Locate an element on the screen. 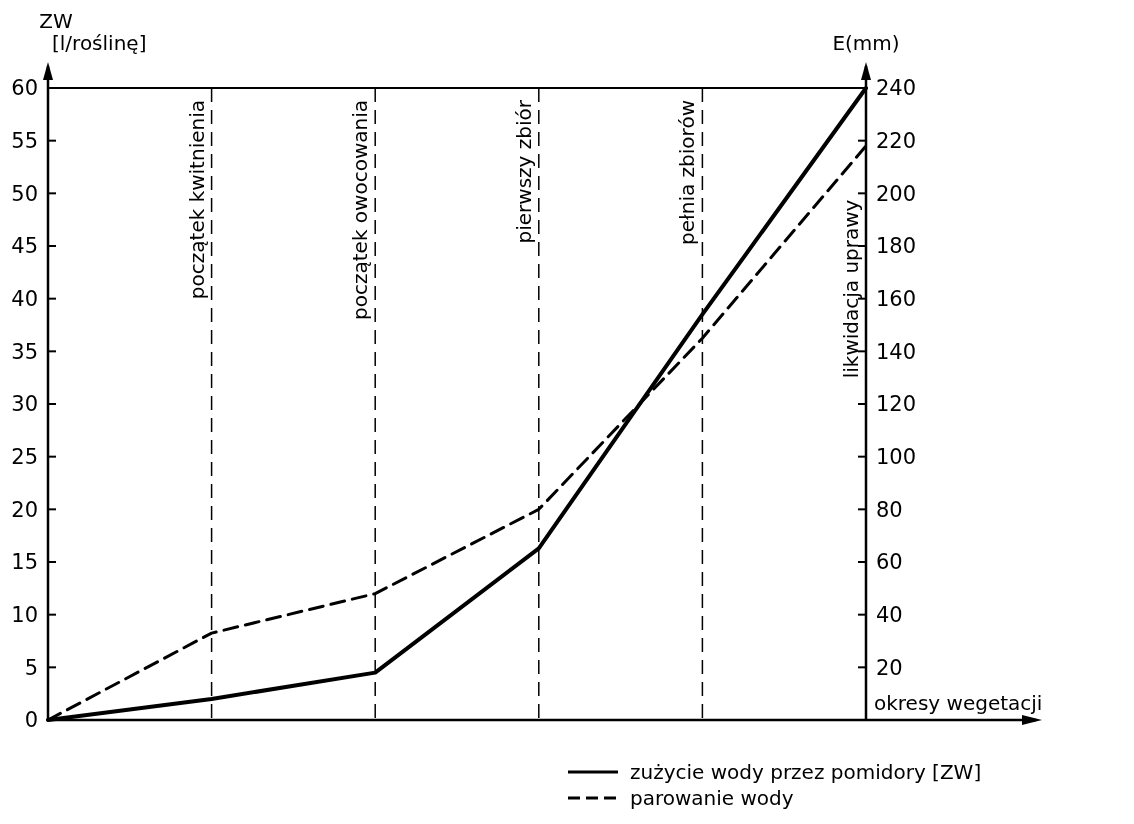 The height and width of the screenshot is (824, 1134). x-tick-label: pierwszy zbiór is located at coordinates (523, 171).